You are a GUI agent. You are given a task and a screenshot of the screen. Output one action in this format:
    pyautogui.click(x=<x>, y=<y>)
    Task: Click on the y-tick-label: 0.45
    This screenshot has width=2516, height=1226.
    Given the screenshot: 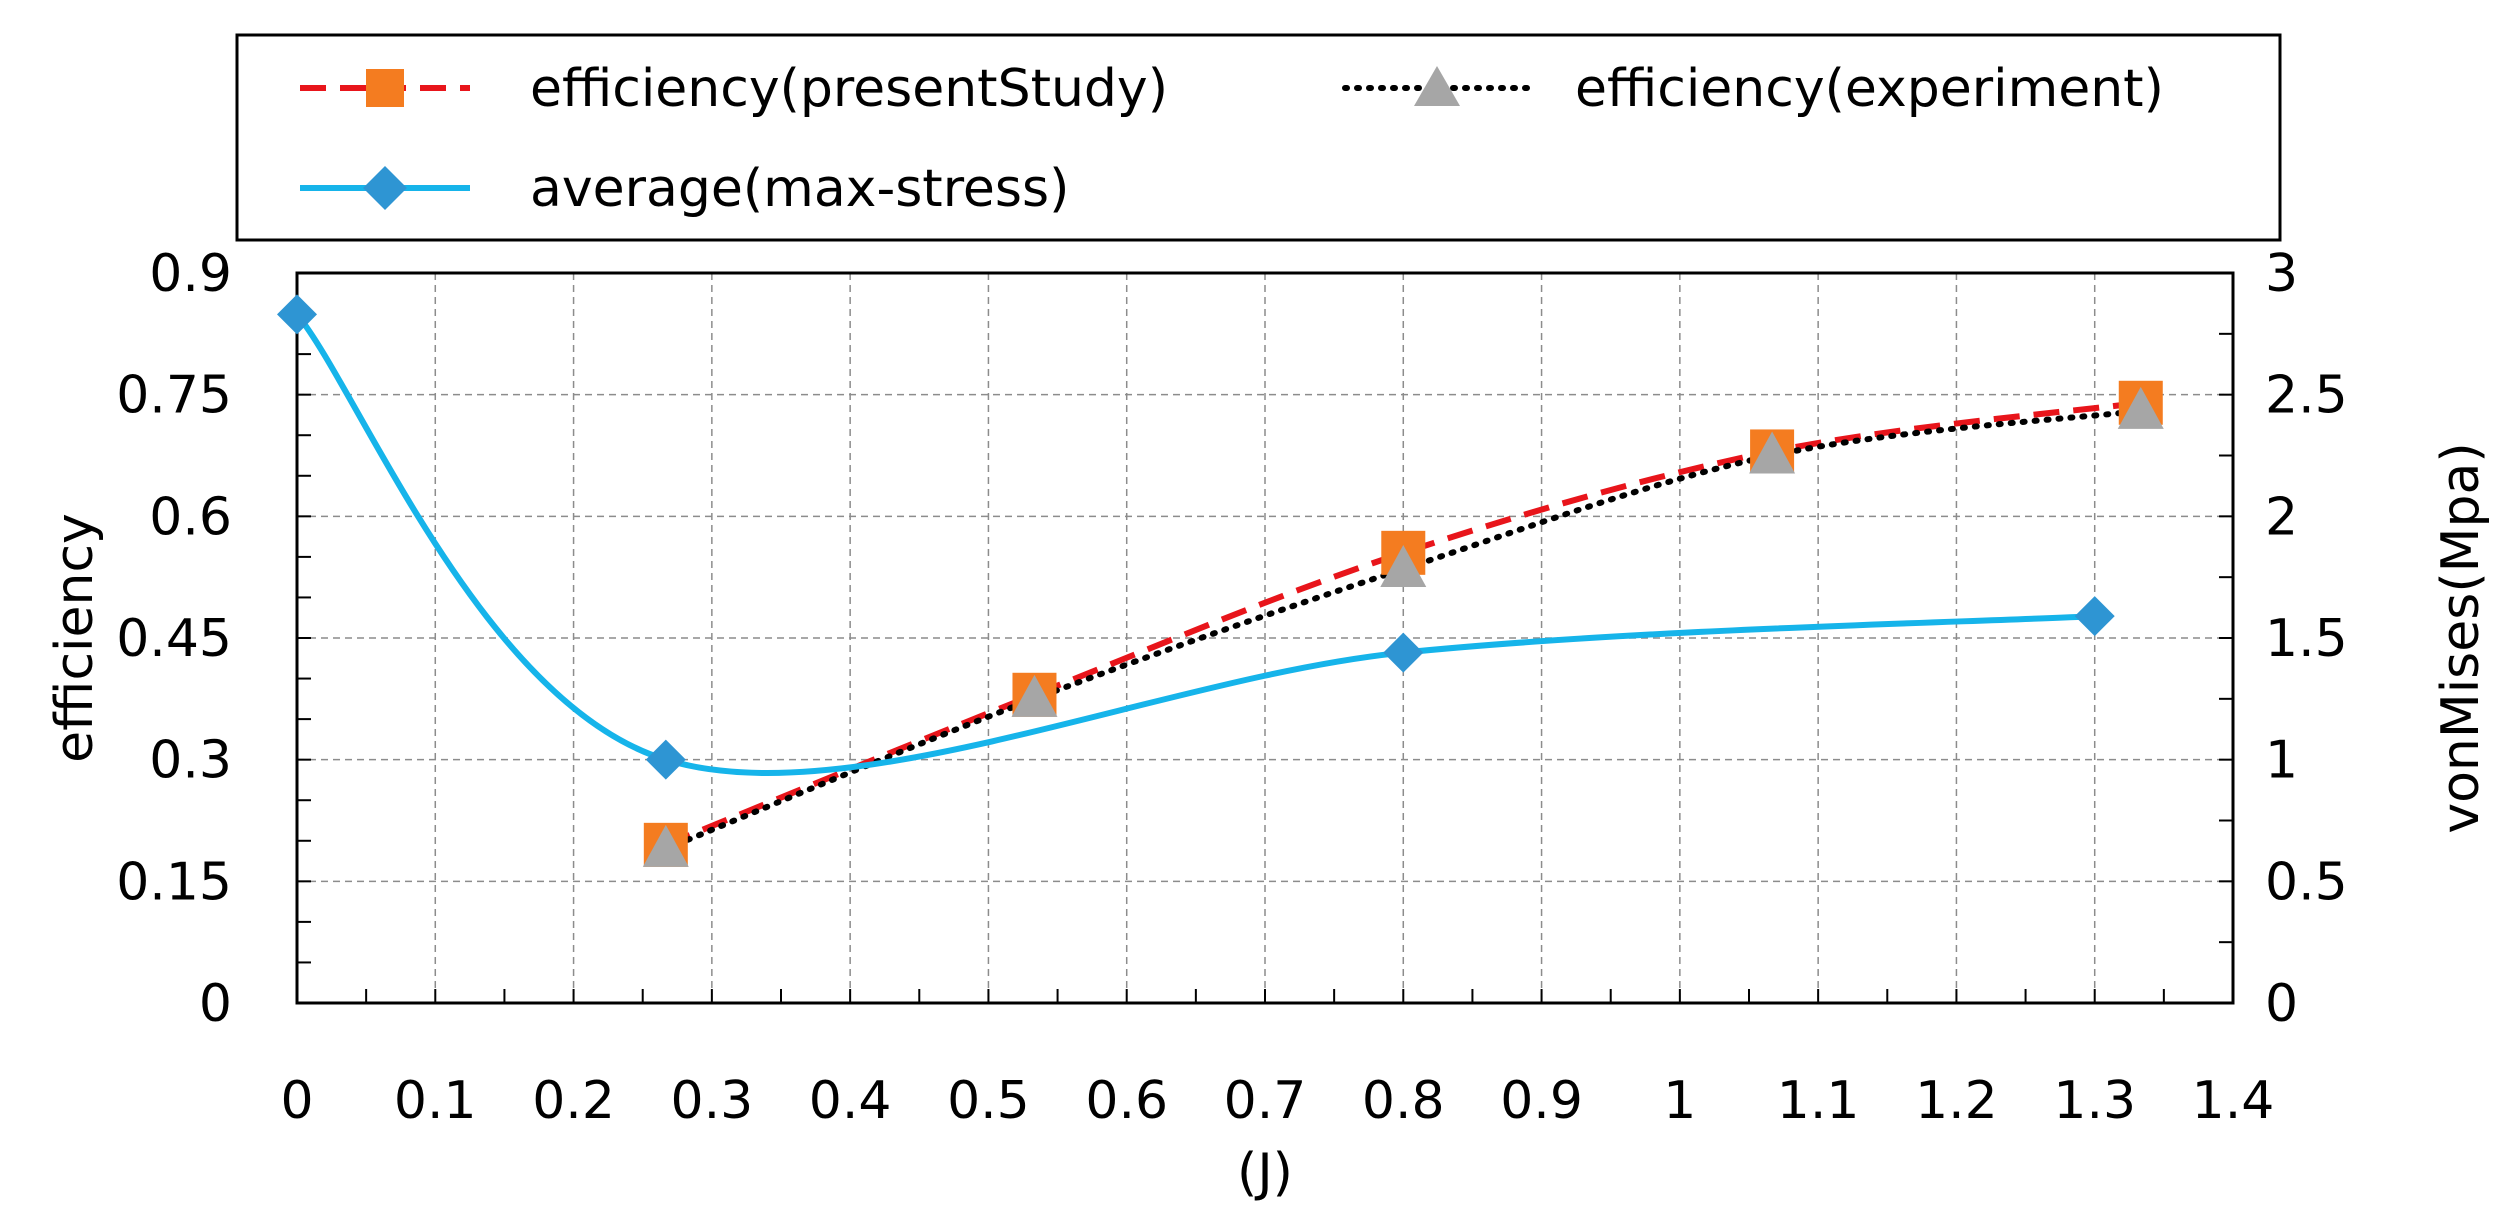 What is the action you would take?
    pyautogui.click(x=174, y=639)
    